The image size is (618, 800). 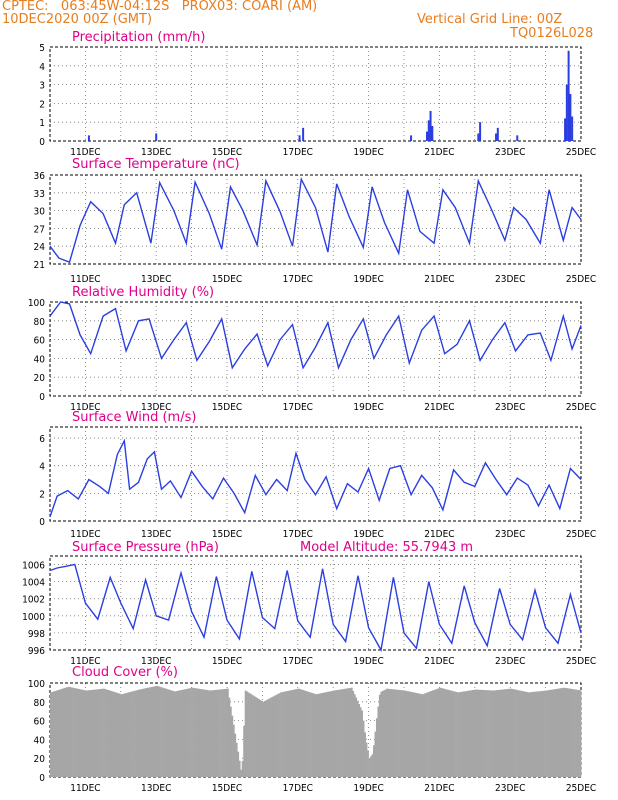 What do you see at coordinates (439, 279) in the screenshot?
I see `temperature-xtick-label: 21DEC` at bounding box center [439, 279].